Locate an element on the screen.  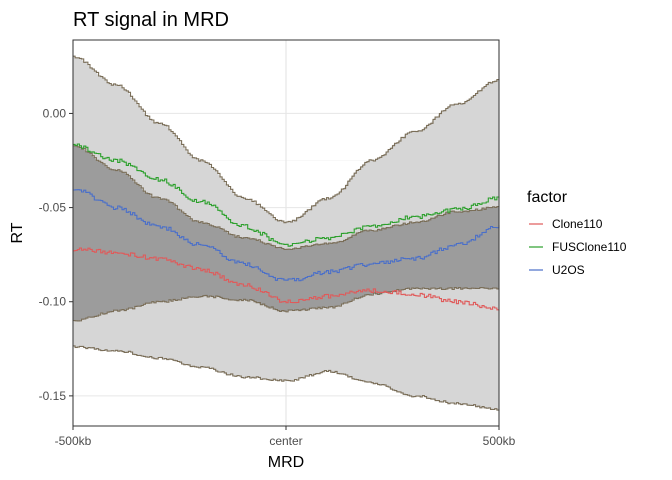
legend-label-fusclone110: FUSClone110 is located at coordinates (589, 247).